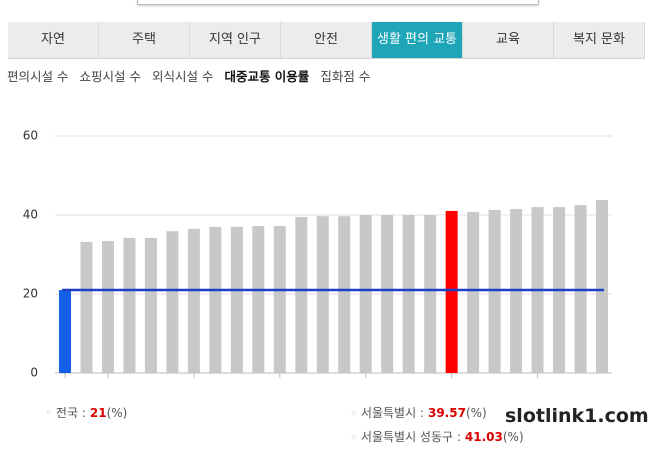 The height and width of the screenshot is (459, 653). What do you see at coordinates (410, 437) in the screenshot?
I see `summary-label: 서울특별시 성동구 :` at bounding box center [410, 437].